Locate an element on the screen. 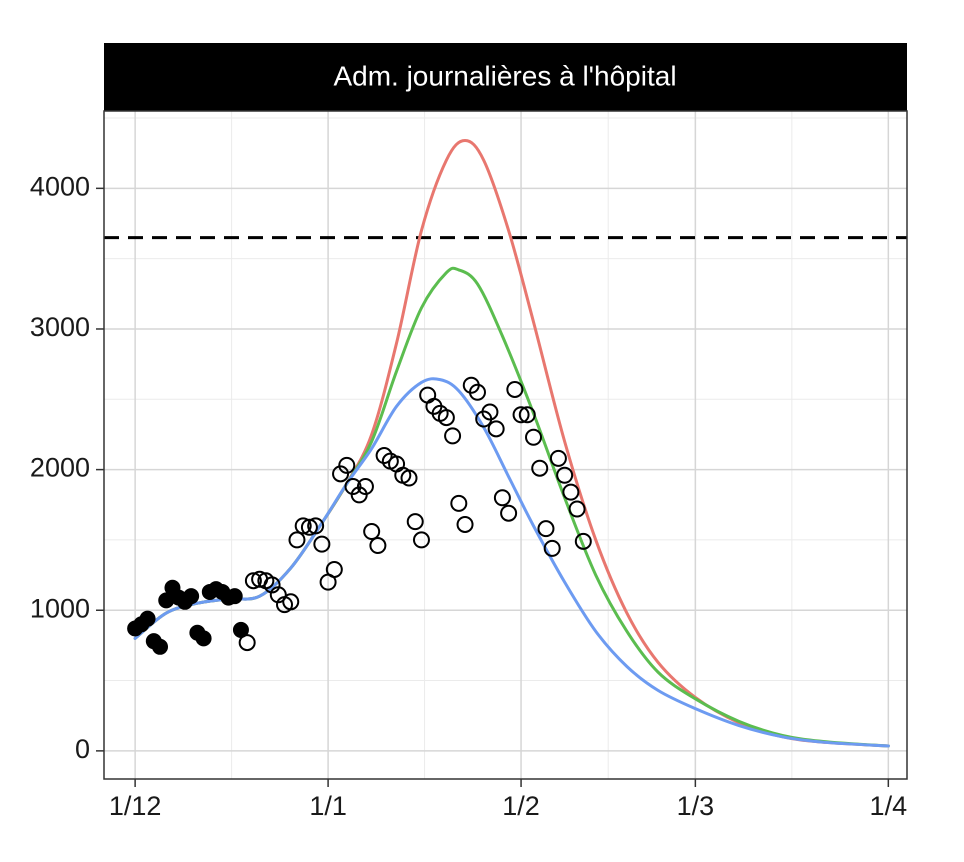 The width and height of the screenshot is (964, 862). panel-strip-background is located at coordinates (505, 77).